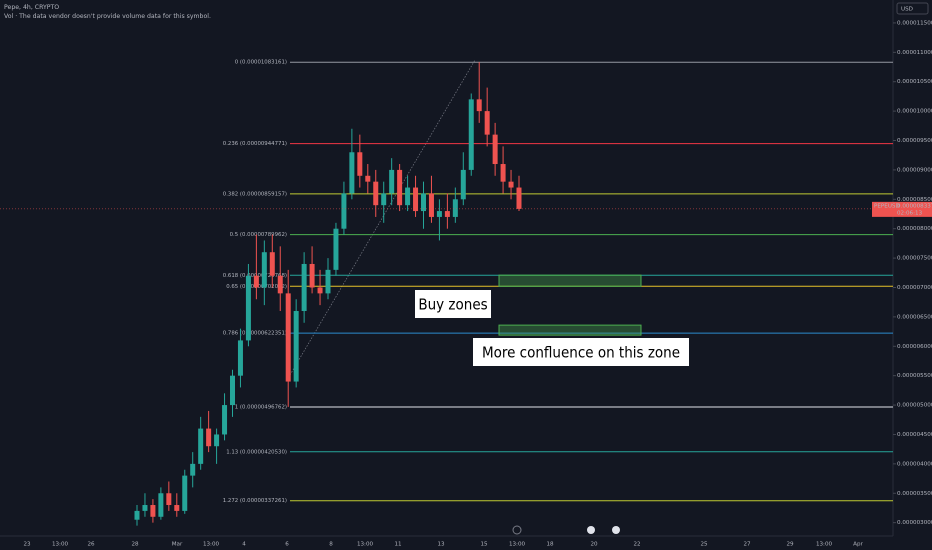  What do you see at coordinates (914, 435) in the screenshot?
I see `y-tick-label: 0.00000450000` at bounding box center [914, 435].